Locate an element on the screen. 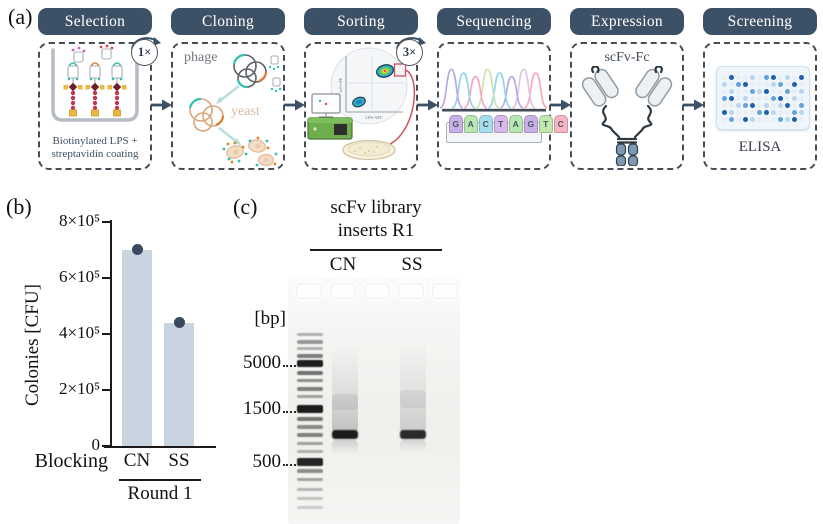  selection-repeat-count: 1× is located at coordinates (144, 52).